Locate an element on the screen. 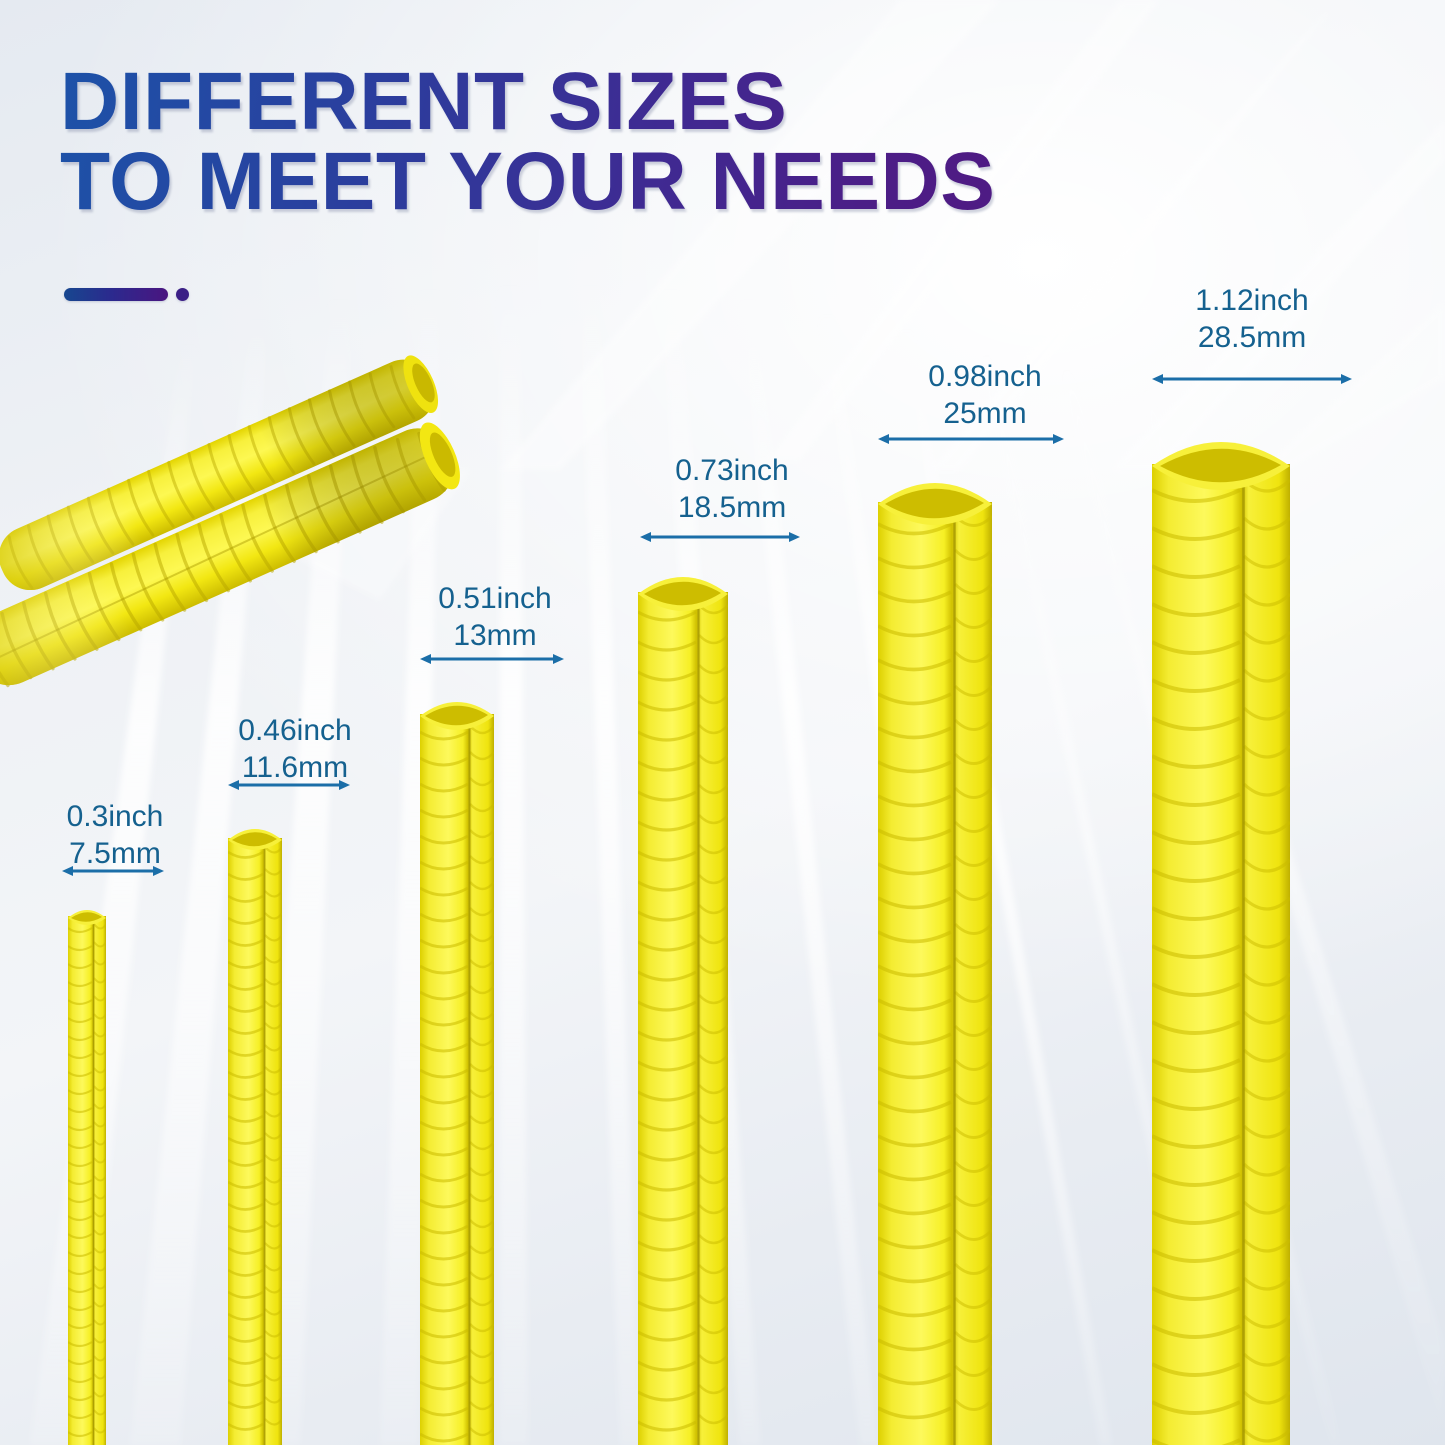 Image resolution: width=1445 pixels, height=1445 pixels. size-callout-5: 0.98inch 25mm is located at coordinates (985, 395).